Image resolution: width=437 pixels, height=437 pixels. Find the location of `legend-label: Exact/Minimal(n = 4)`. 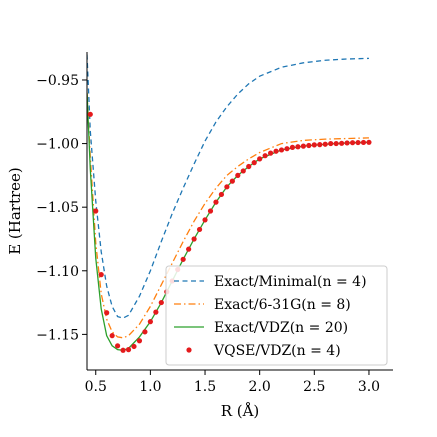

legend-label: Exact/Minimal(n = 4) is located at coordinates (290, 282).